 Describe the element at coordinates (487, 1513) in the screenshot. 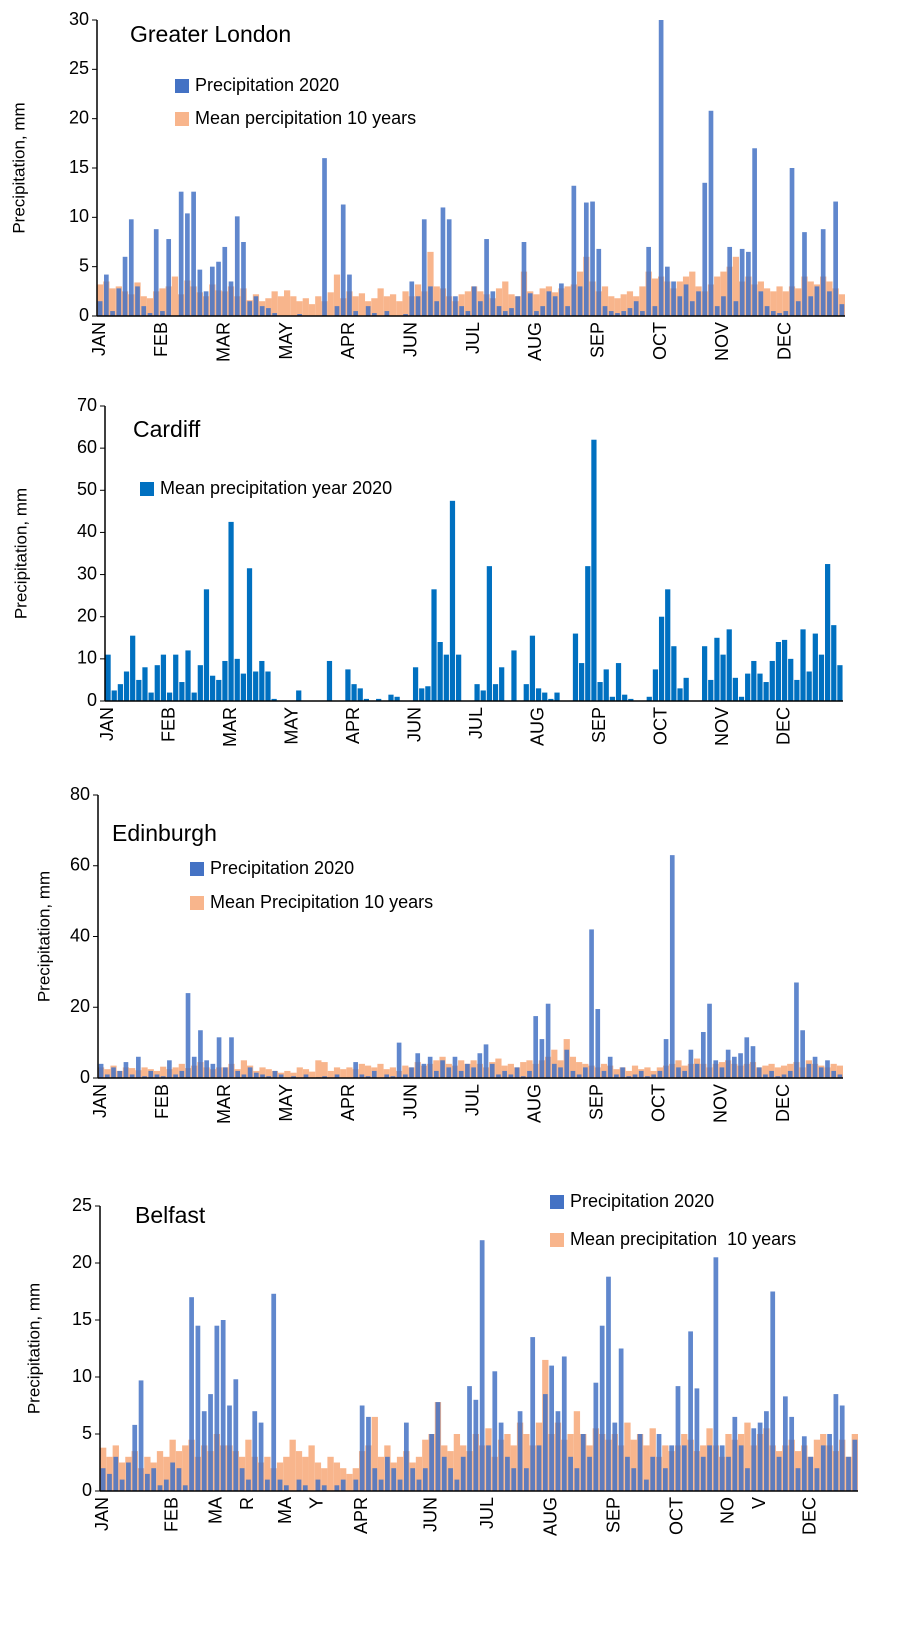

I see `x-tick-label: JUL` at that location.